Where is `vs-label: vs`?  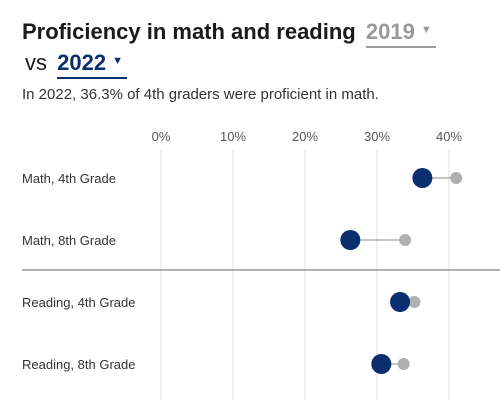
vs-label: vs is located at coordinates (36, 62).